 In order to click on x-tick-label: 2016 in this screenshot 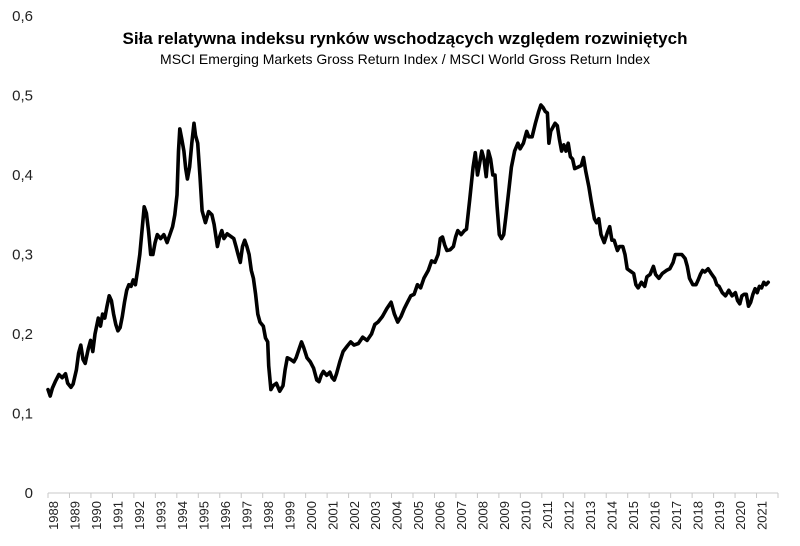, I will do `click(654, 515)`.